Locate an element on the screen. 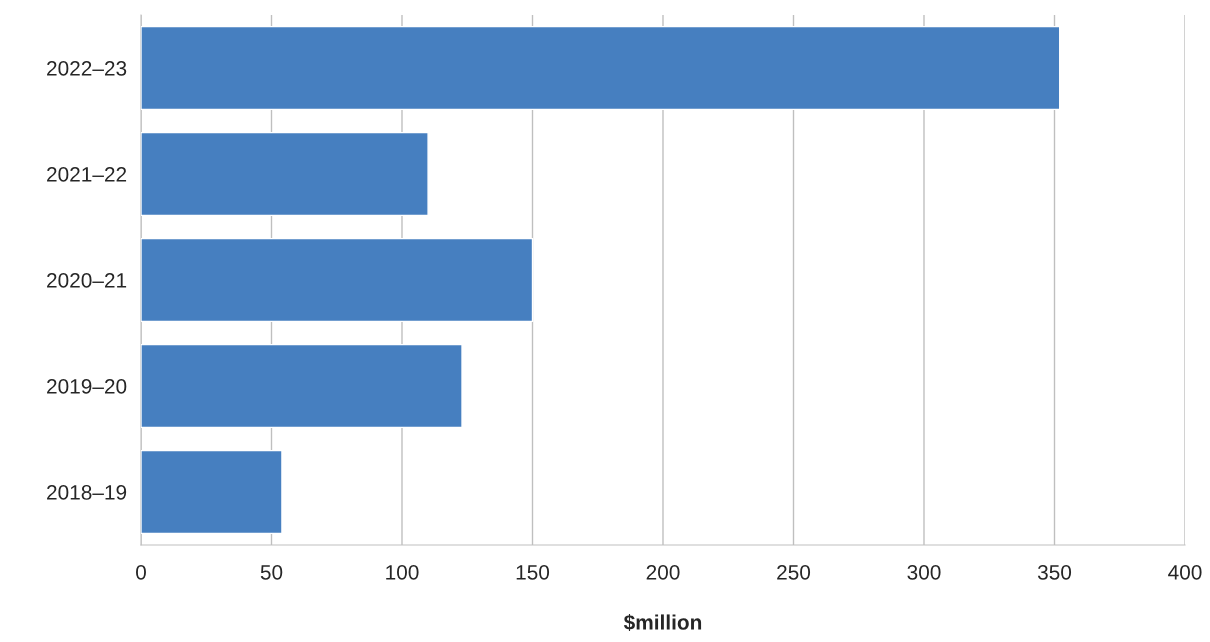 The height and width of the screenshot is (642, 1210). x-tick-label: 150 is located at coordinates (533, 572).